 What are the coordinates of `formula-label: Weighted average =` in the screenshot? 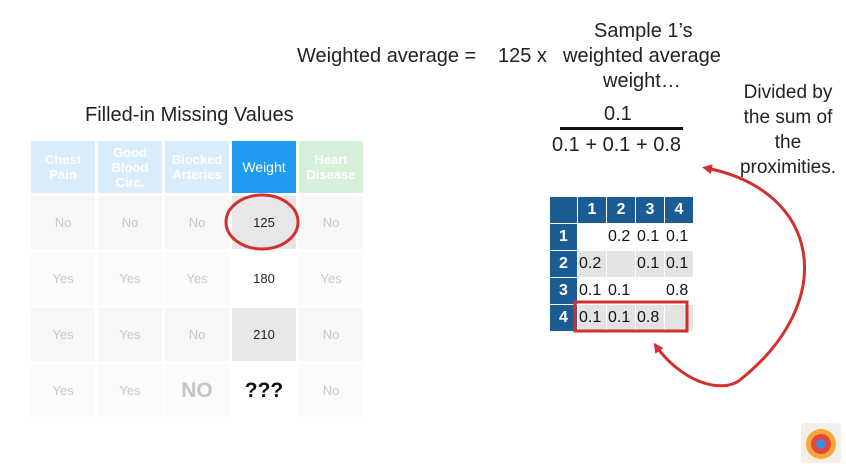 It's located at (386, 56).